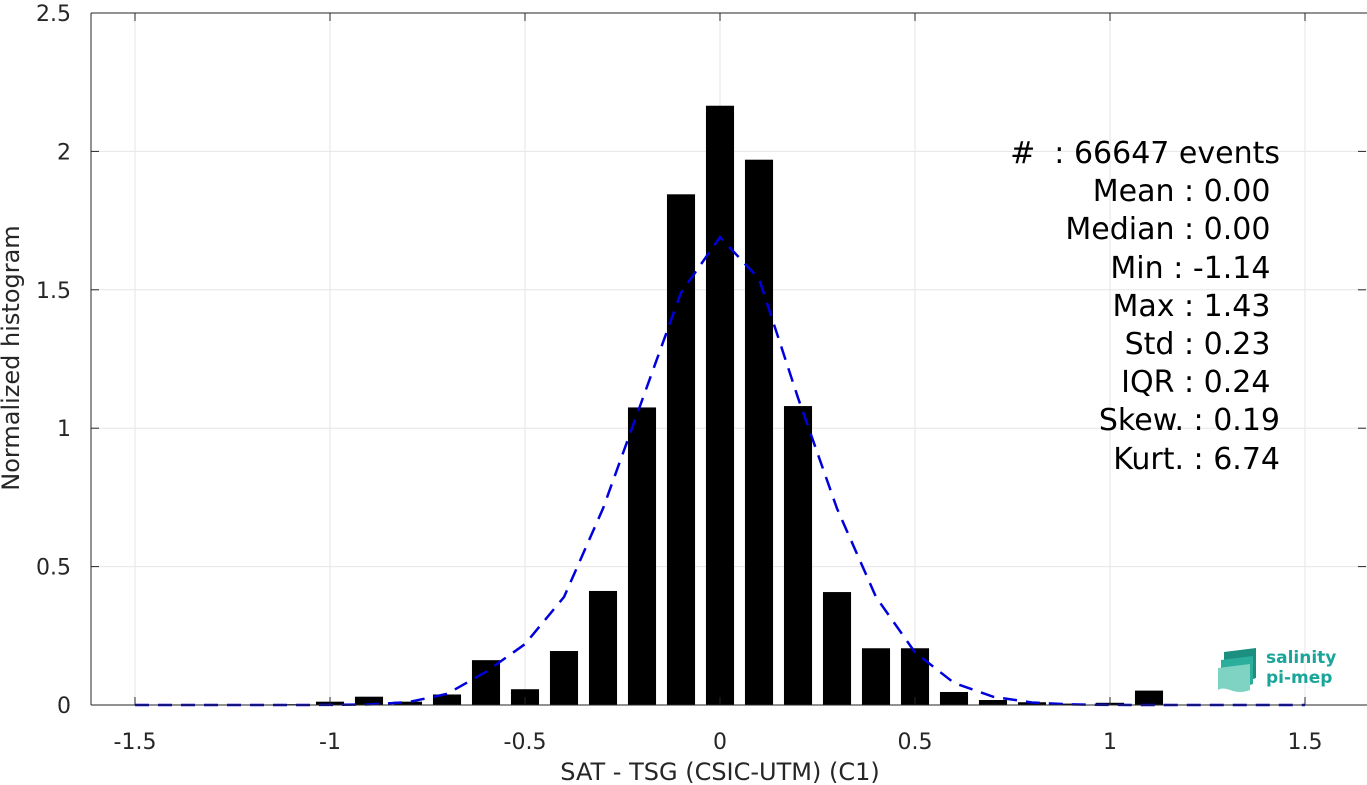  Describe the element at coordinates (1301, 658) in the screenshot. I see `logo-line-1: salinity` at that location.